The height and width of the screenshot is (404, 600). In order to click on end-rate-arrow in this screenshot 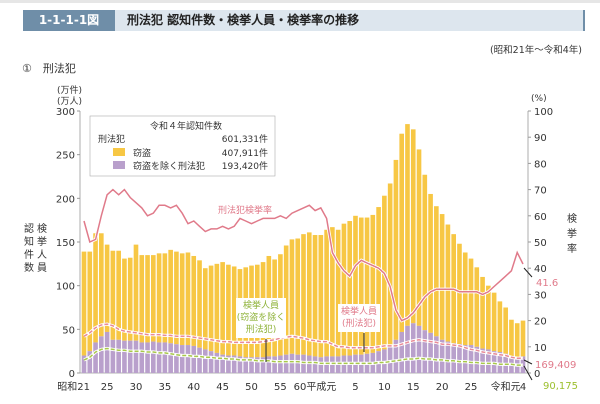, I will do `click(528, 272)`.